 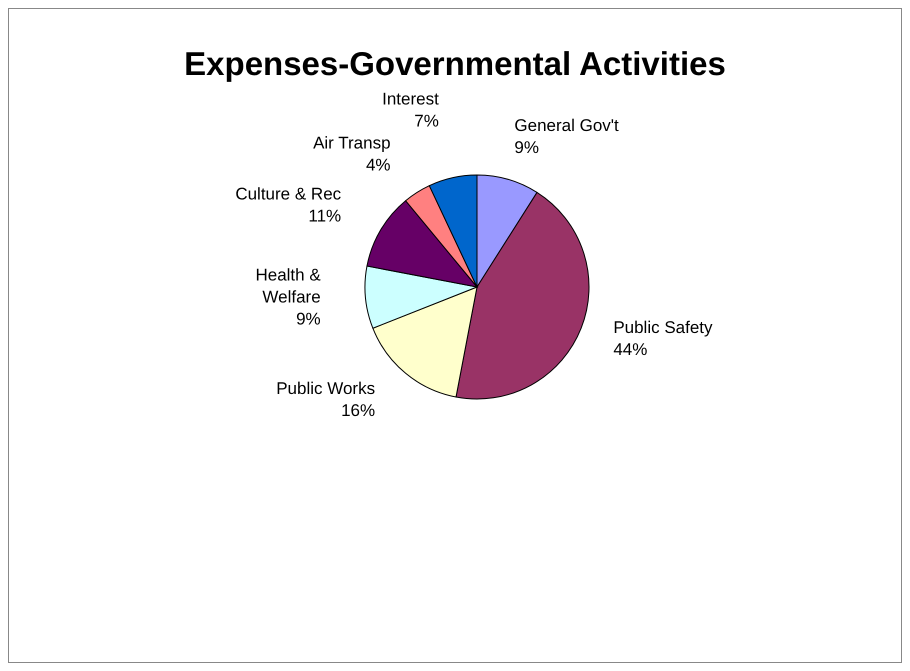 I want to click on slice-label: Culture & Rec, so click(x=288, y=194).